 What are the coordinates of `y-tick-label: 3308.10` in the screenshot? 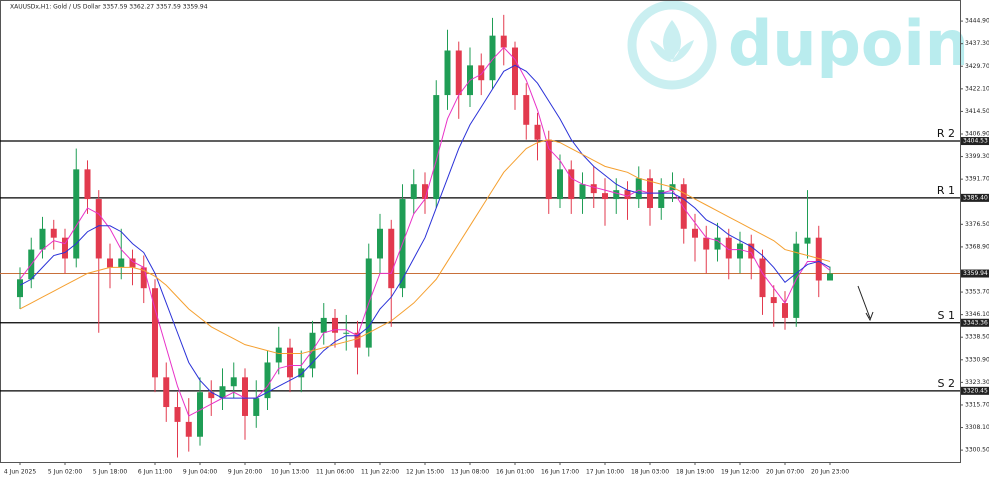 It's located at (977, 427).